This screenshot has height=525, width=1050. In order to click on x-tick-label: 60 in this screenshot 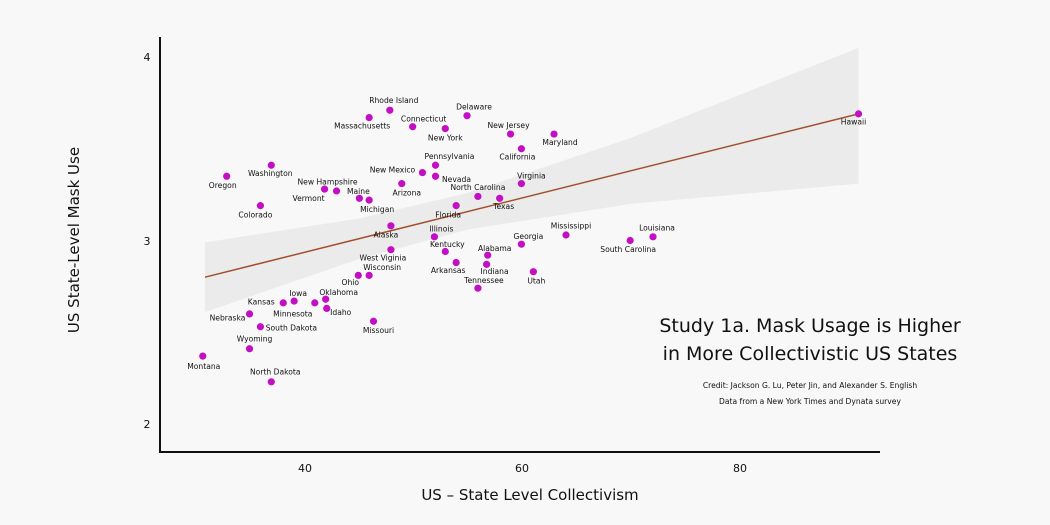, I will do `click(522, 468)`.